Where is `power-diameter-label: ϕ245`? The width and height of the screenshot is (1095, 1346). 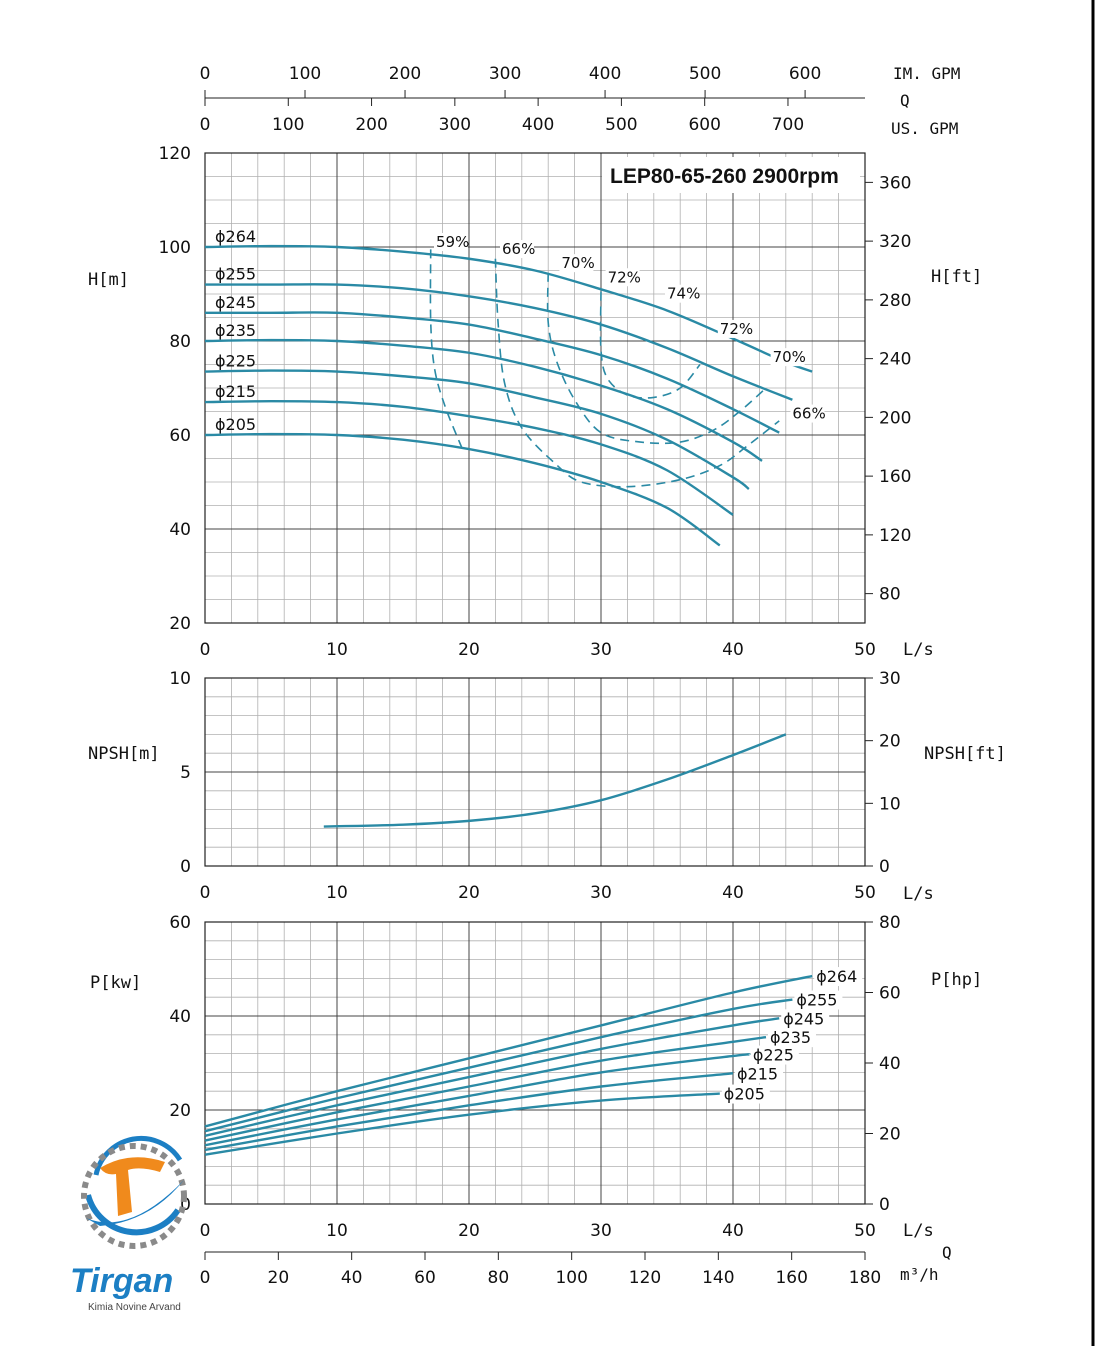
power-diameter-label: ϕ245 is located at coordinates (803, 1018).